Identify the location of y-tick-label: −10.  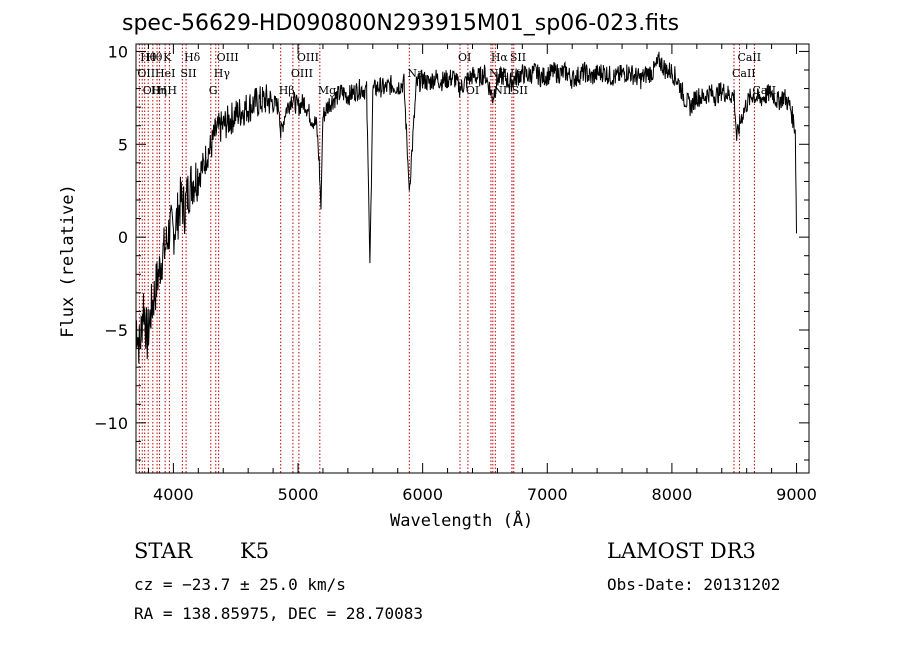
(111, 423).